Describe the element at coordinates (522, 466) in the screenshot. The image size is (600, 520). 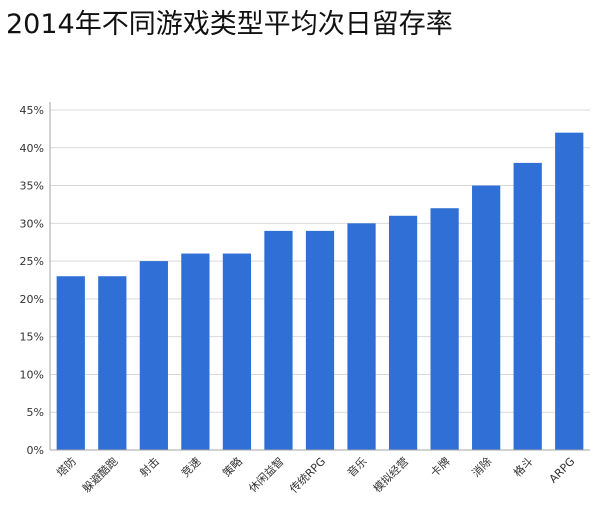
I see `x-tick-label: 格斗` at that location.